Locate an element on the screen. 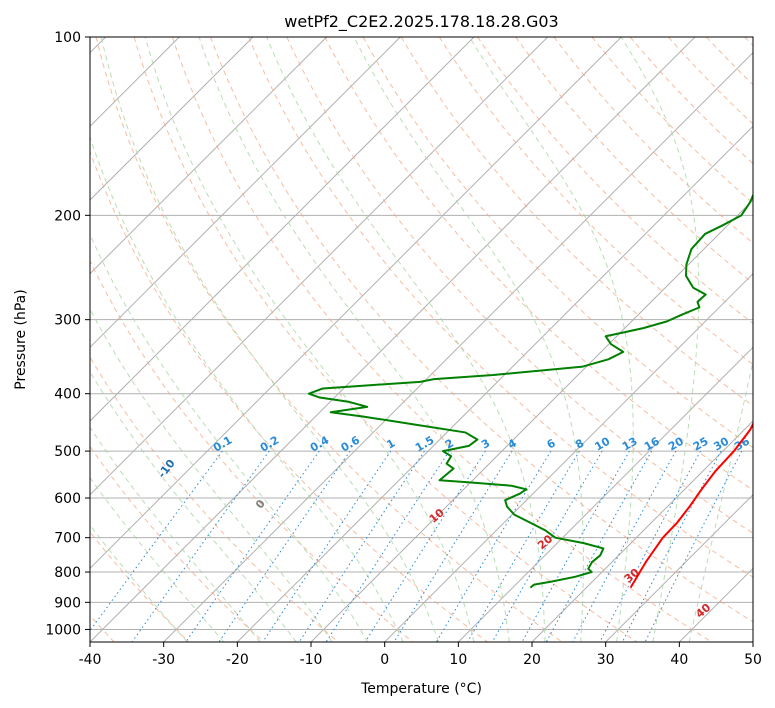 The image size is (775, 708). mixing-ratio-label: 1 is located at coordinates (390, 444).